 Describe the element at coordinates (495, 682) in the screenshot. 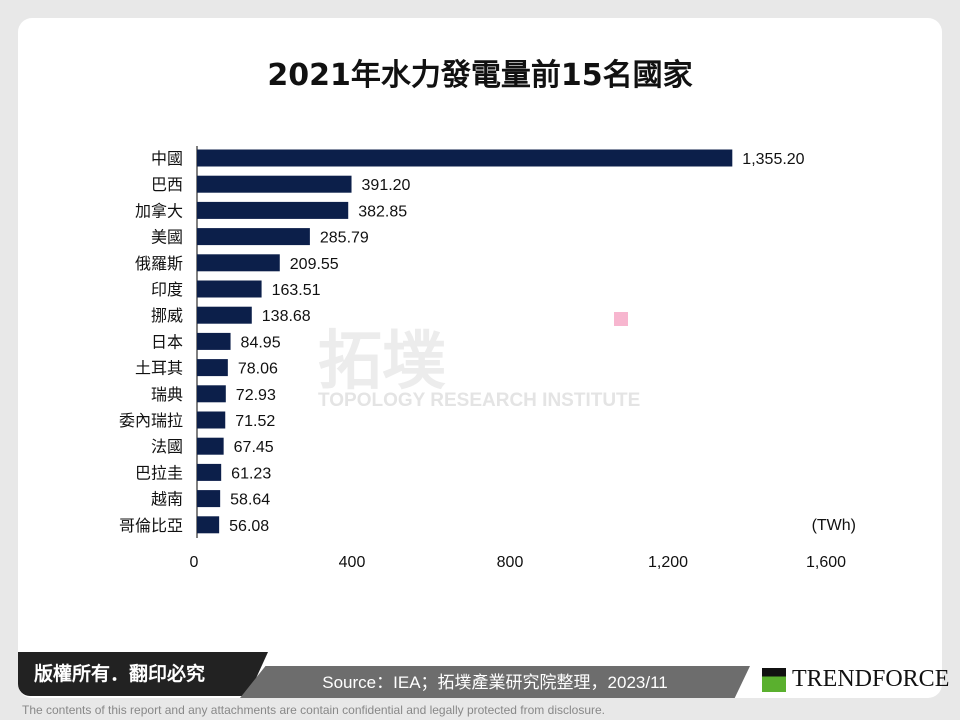

I see `source-banner: Source：IEA；拓墣產業研究院整理，2023/11` at that location.